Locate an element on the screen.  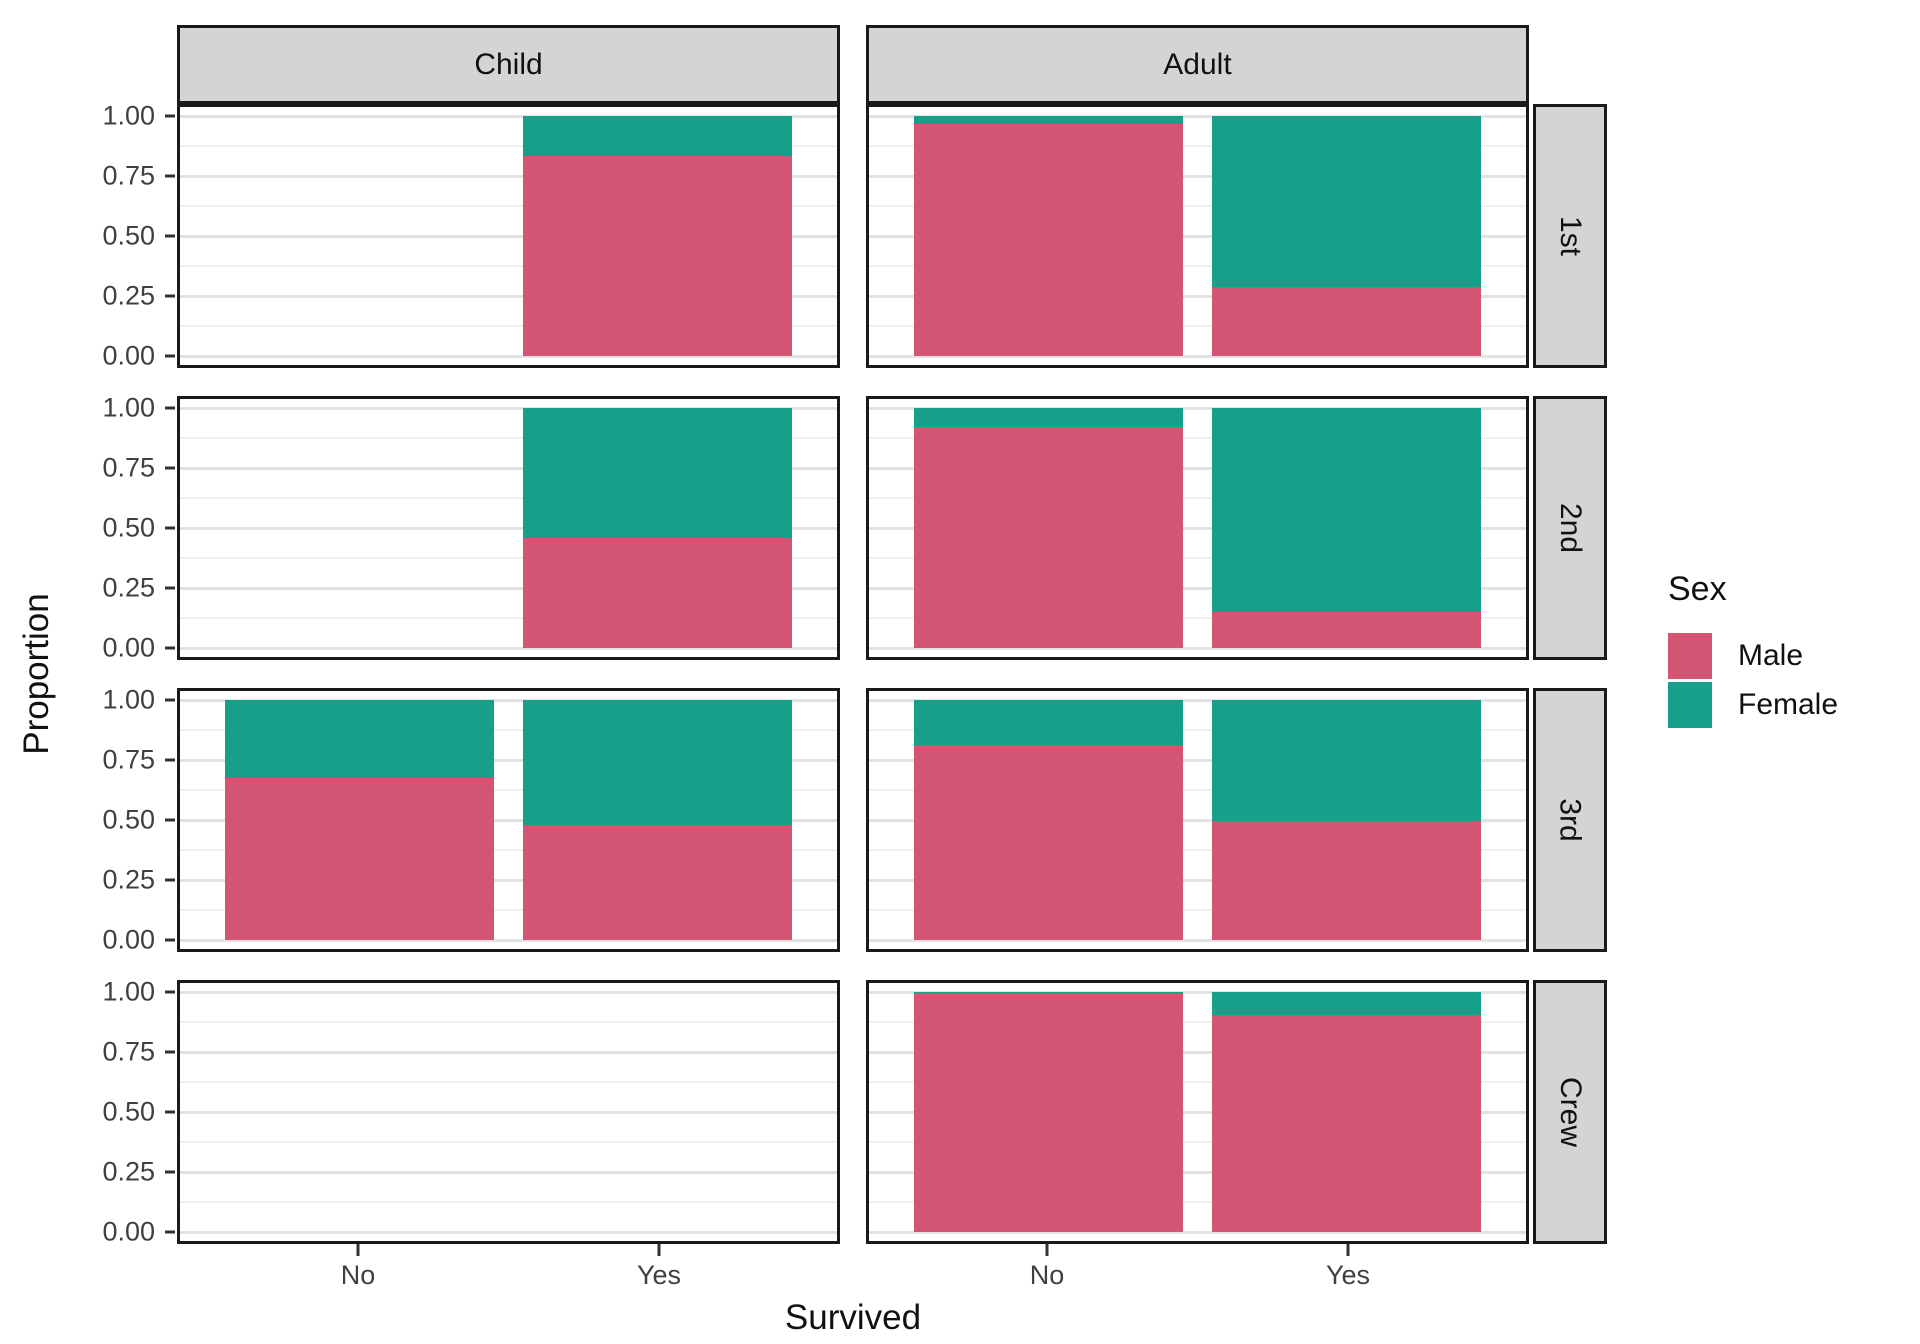
facet-strip-adult: Adult is located at coordinates (1197, 64).